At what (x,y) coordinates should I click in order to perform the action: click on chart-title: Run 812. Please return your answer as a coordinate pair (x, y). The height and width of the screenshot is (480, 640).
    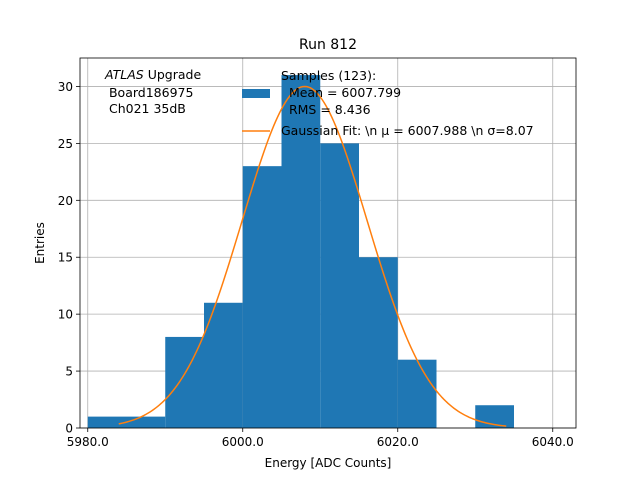
    Looking at the image, I should click on (328, 45).